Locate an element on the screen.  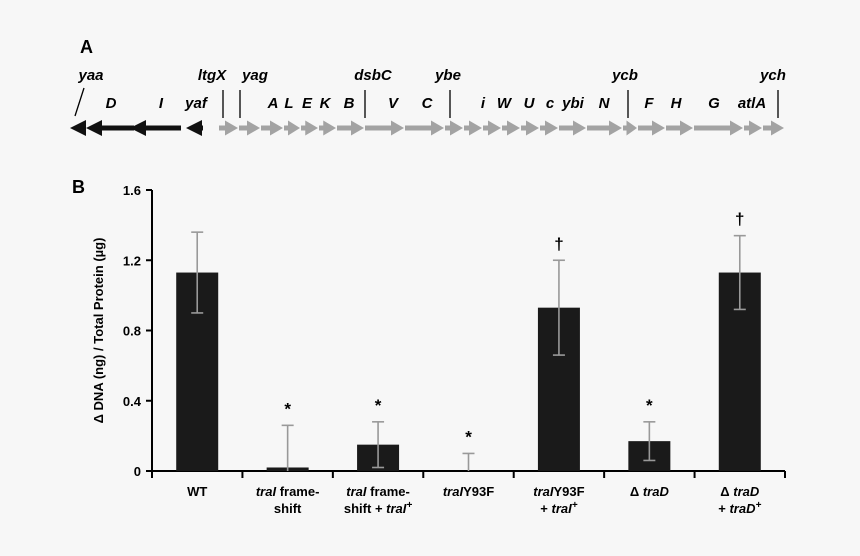
gene-map is located at coordinates (427, 128).